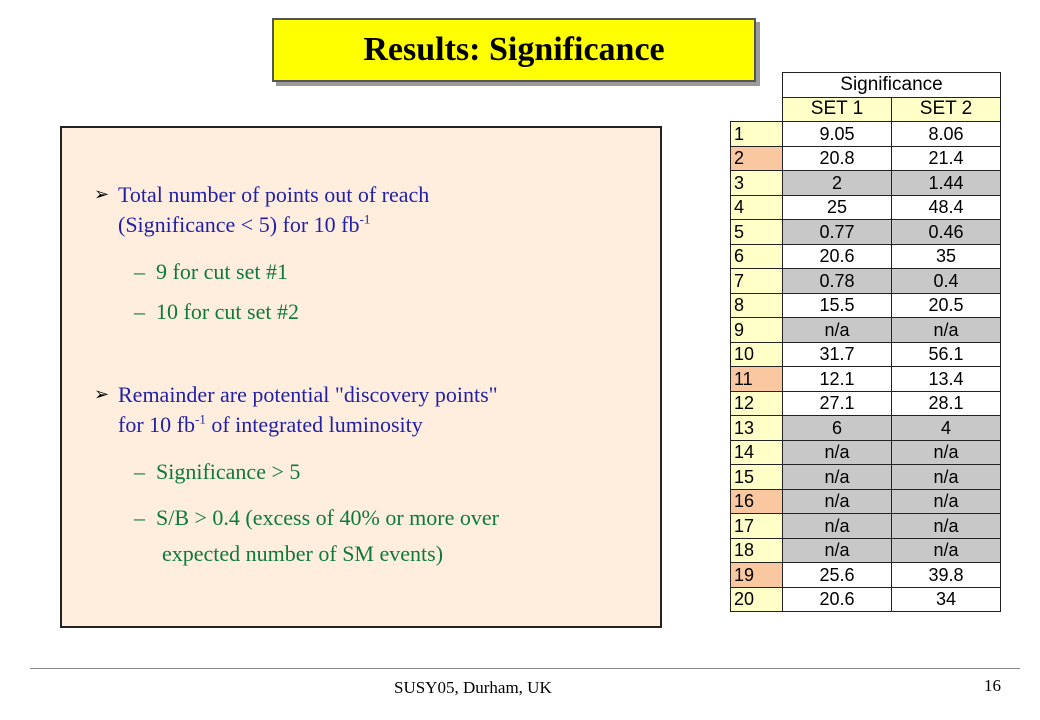 The width and height of the screenshot is (1040, 720). I want to click on sub-item-text: Significance > 5, so click(228, 471).